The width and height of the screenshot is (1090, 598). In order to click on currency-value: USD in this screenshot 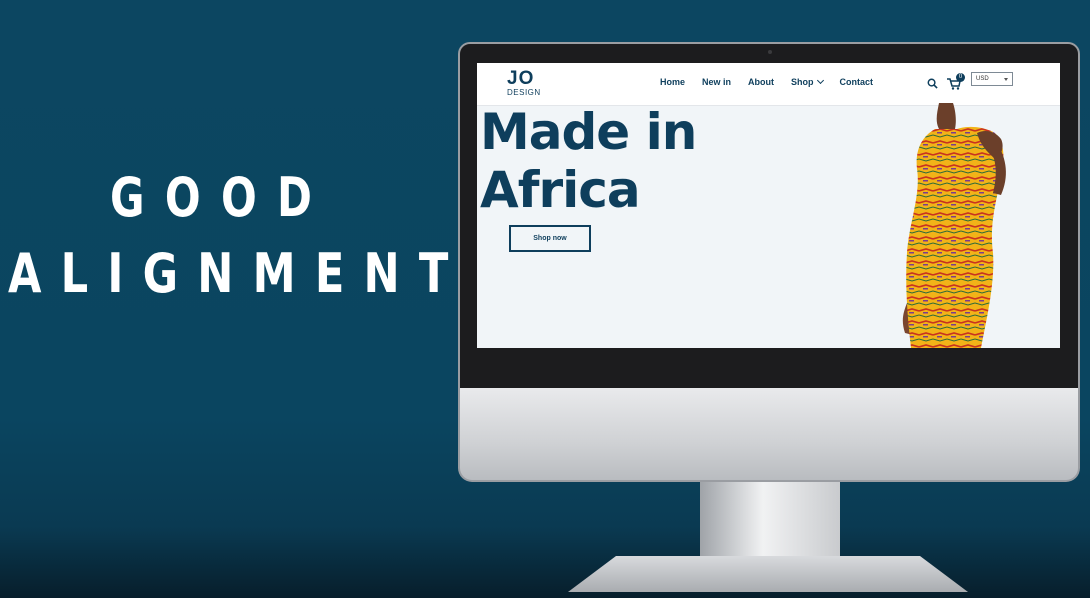, I will do `click(982, 79)`.